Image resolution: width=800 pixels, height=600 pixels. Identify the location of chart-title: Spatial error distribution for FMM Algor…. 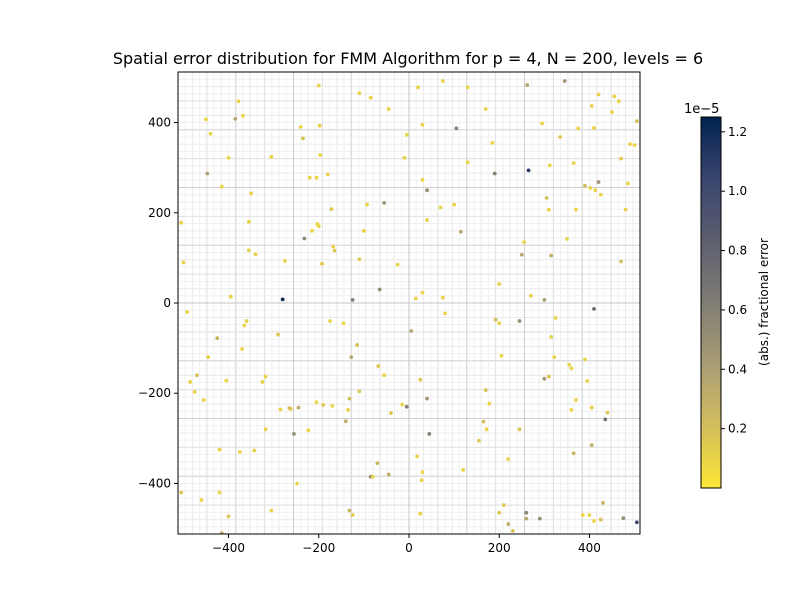
(408, 58).